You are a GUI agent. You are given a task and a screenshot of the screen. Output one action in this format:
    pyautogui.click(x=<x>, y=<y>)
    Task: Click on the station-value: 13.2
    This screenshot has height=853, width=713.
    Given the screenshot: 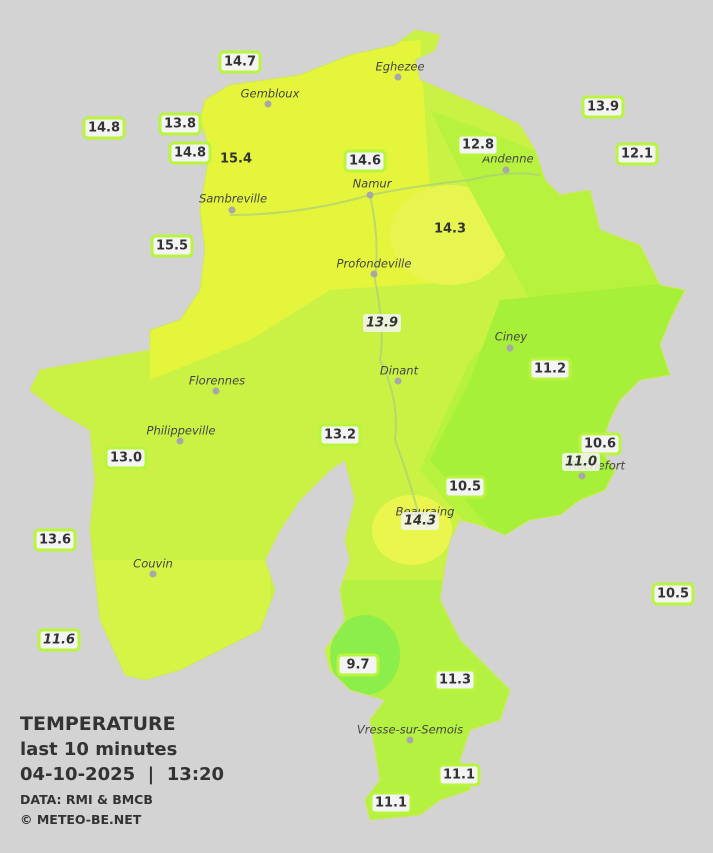 What is the action you would take?
    pyautogui.click(x=340, y=435)
    